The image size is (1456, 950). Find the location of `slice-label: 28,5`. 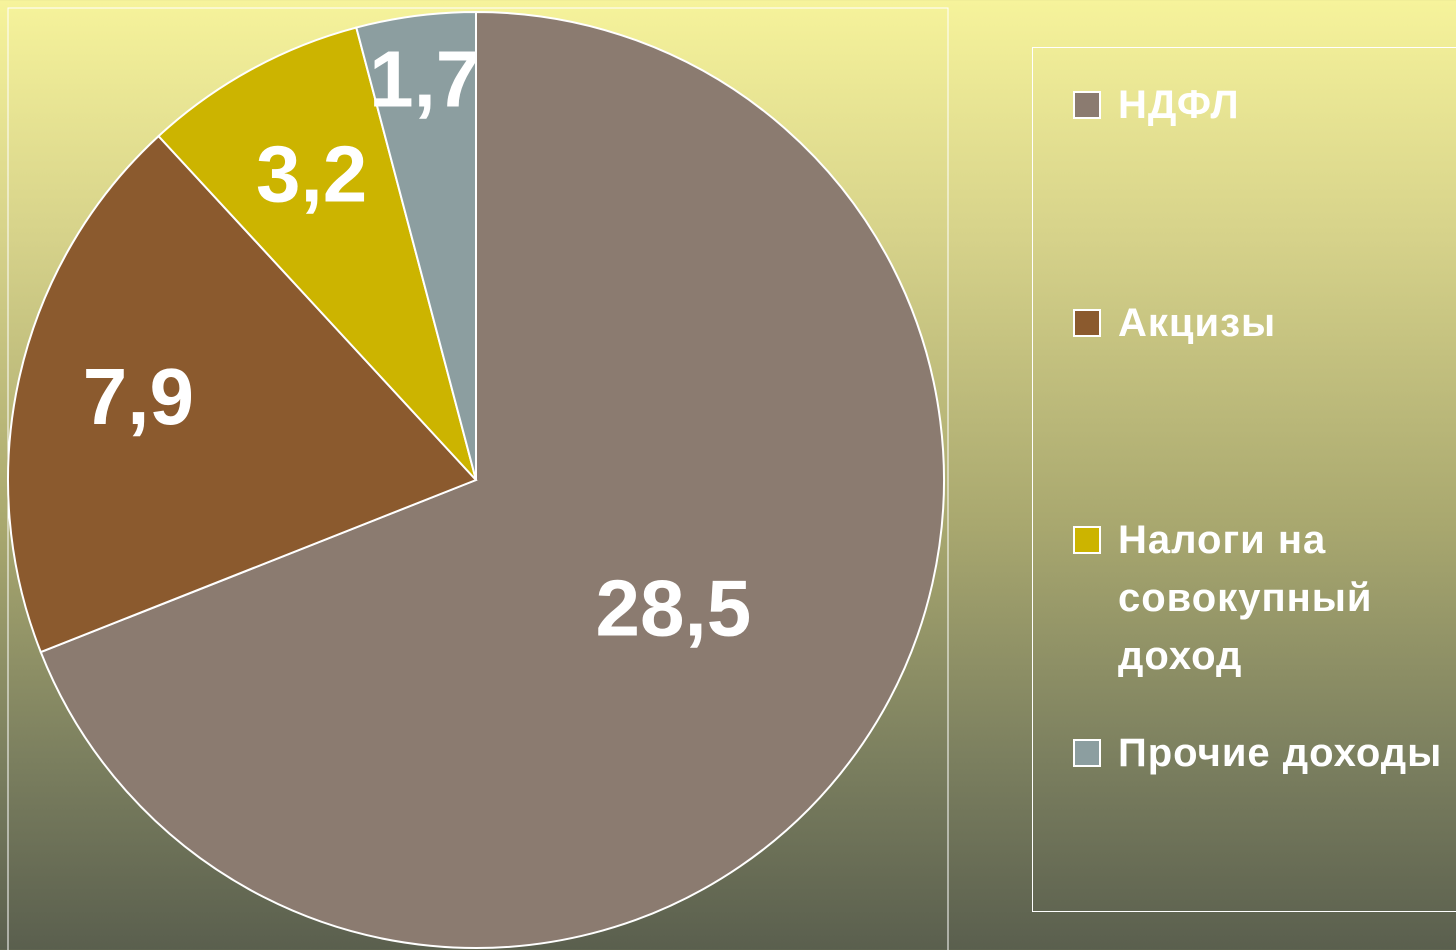

slice-label: 28,5 is located at coordinates (674, 607).